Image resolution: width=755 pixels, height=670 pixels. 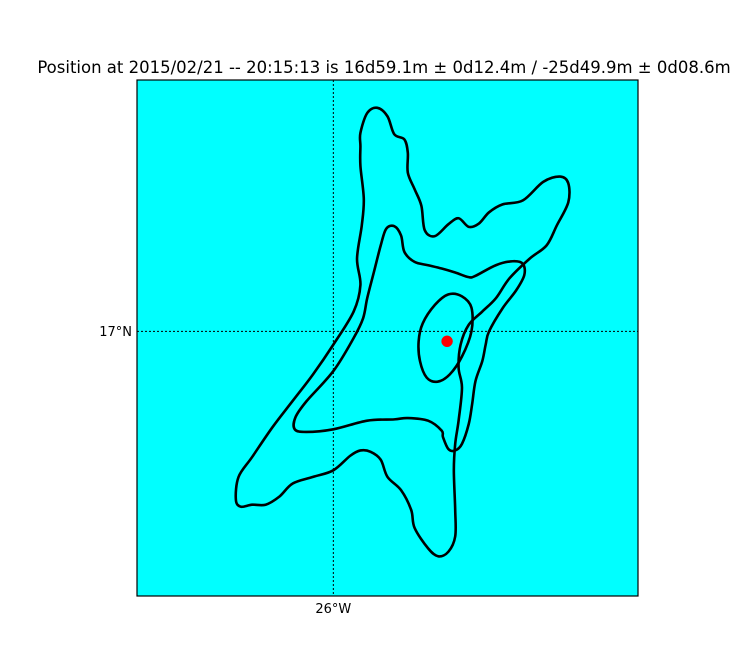 I want to click on position-marker-layer, so click(x=447, y=341).